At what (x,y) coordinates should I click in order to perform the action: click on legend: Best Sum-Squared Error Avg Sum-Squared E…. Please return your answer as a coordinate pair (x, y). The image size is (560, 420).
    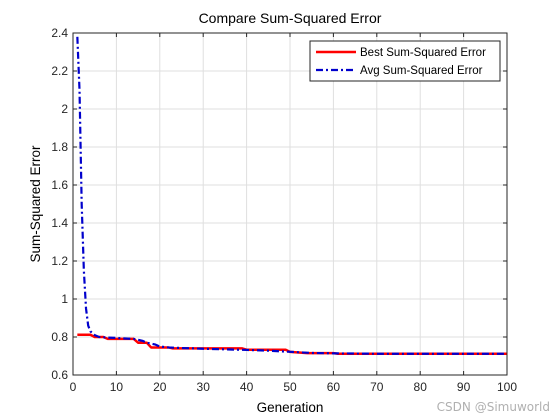
    Looking at the image, I should click on (405, 61).